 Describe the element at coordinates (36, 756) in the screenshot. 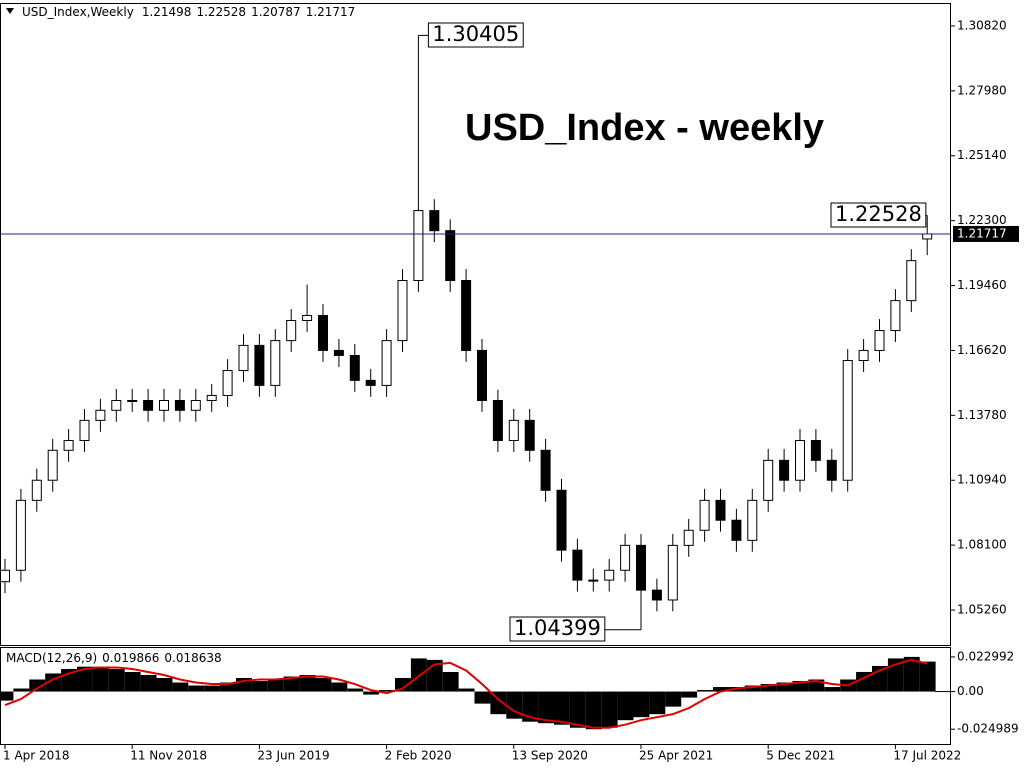

I see `x-tick-label: 1 Apr 2018` at that location.